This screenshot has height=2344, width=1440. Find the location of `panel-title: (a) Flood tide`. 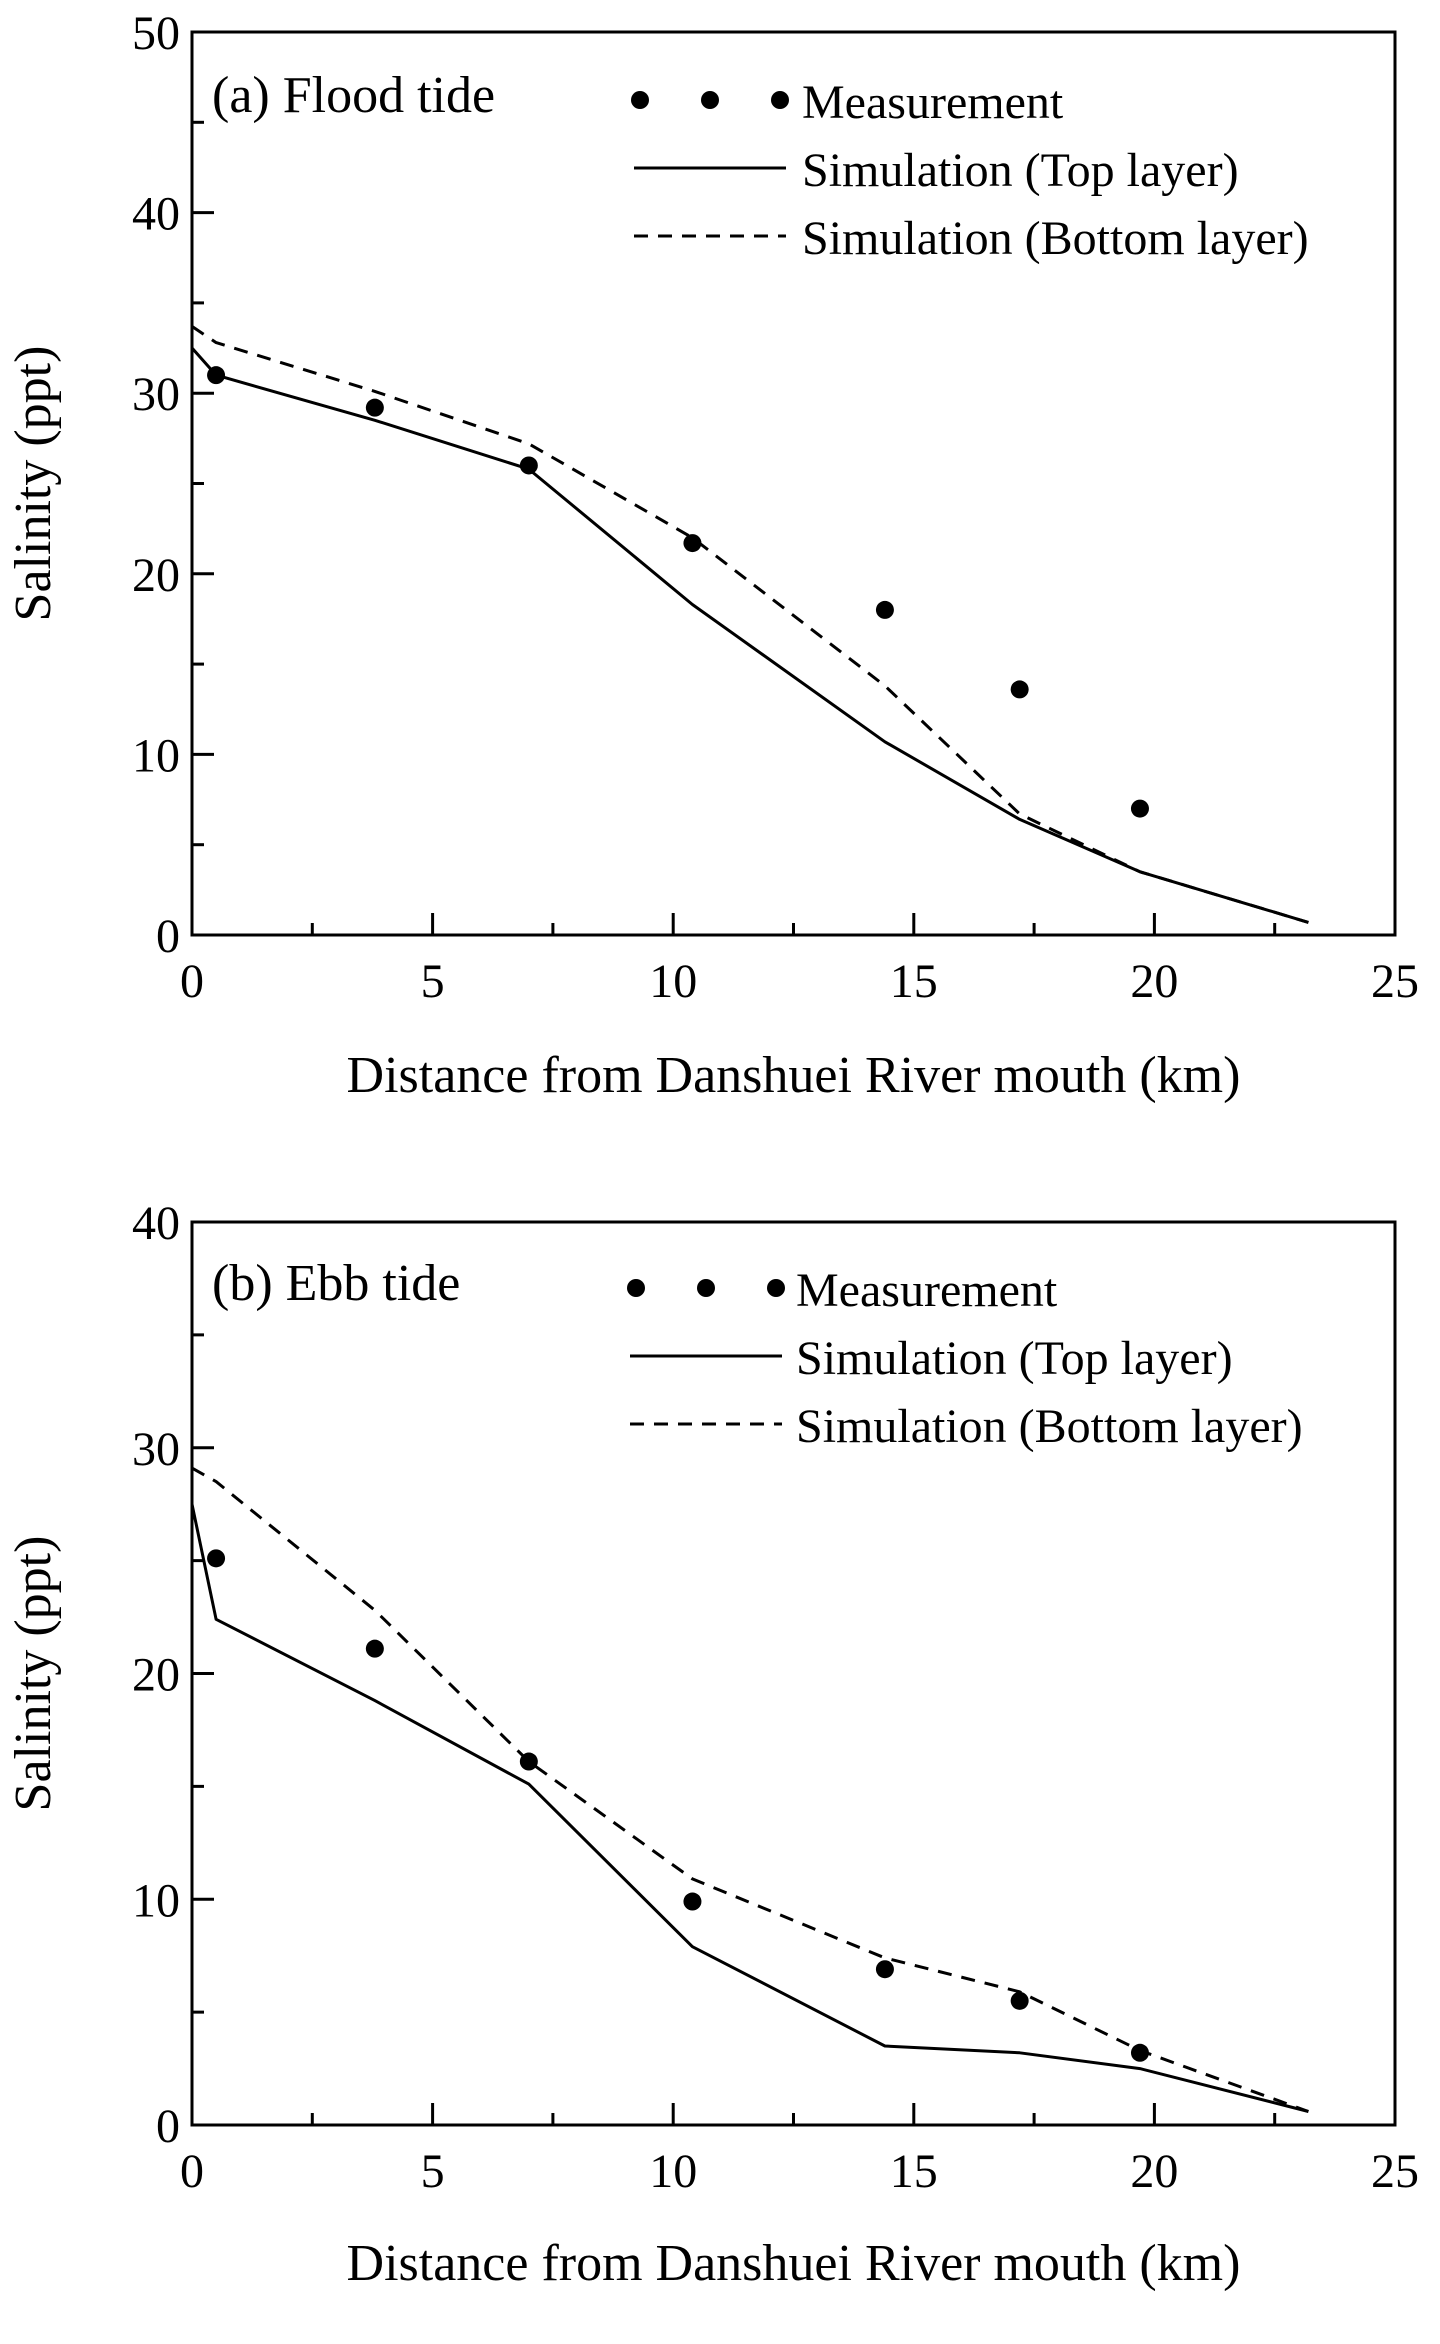

panel-title: (a) Flood tide is located at coordinates (353, 95).